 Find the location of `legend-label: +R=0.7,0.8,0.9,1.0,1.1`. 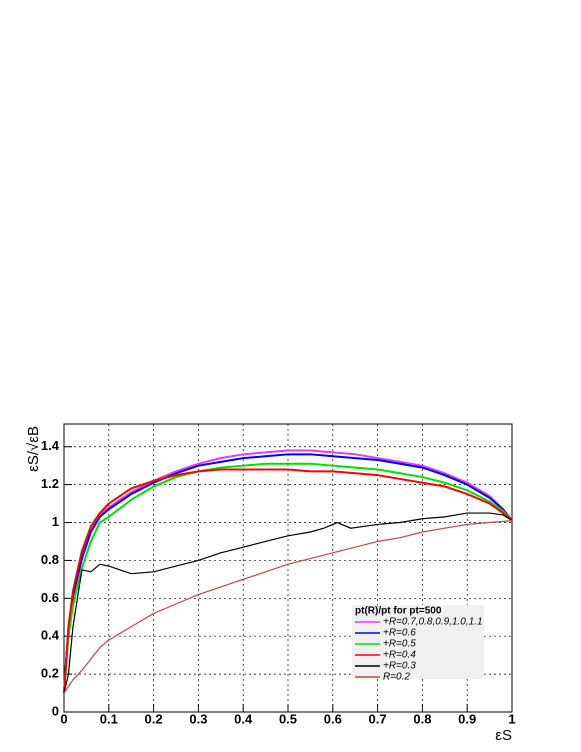

legend-label: +R=0.7,0.8,0.9,1.0,1.1 is located at coordinates (433, 622).